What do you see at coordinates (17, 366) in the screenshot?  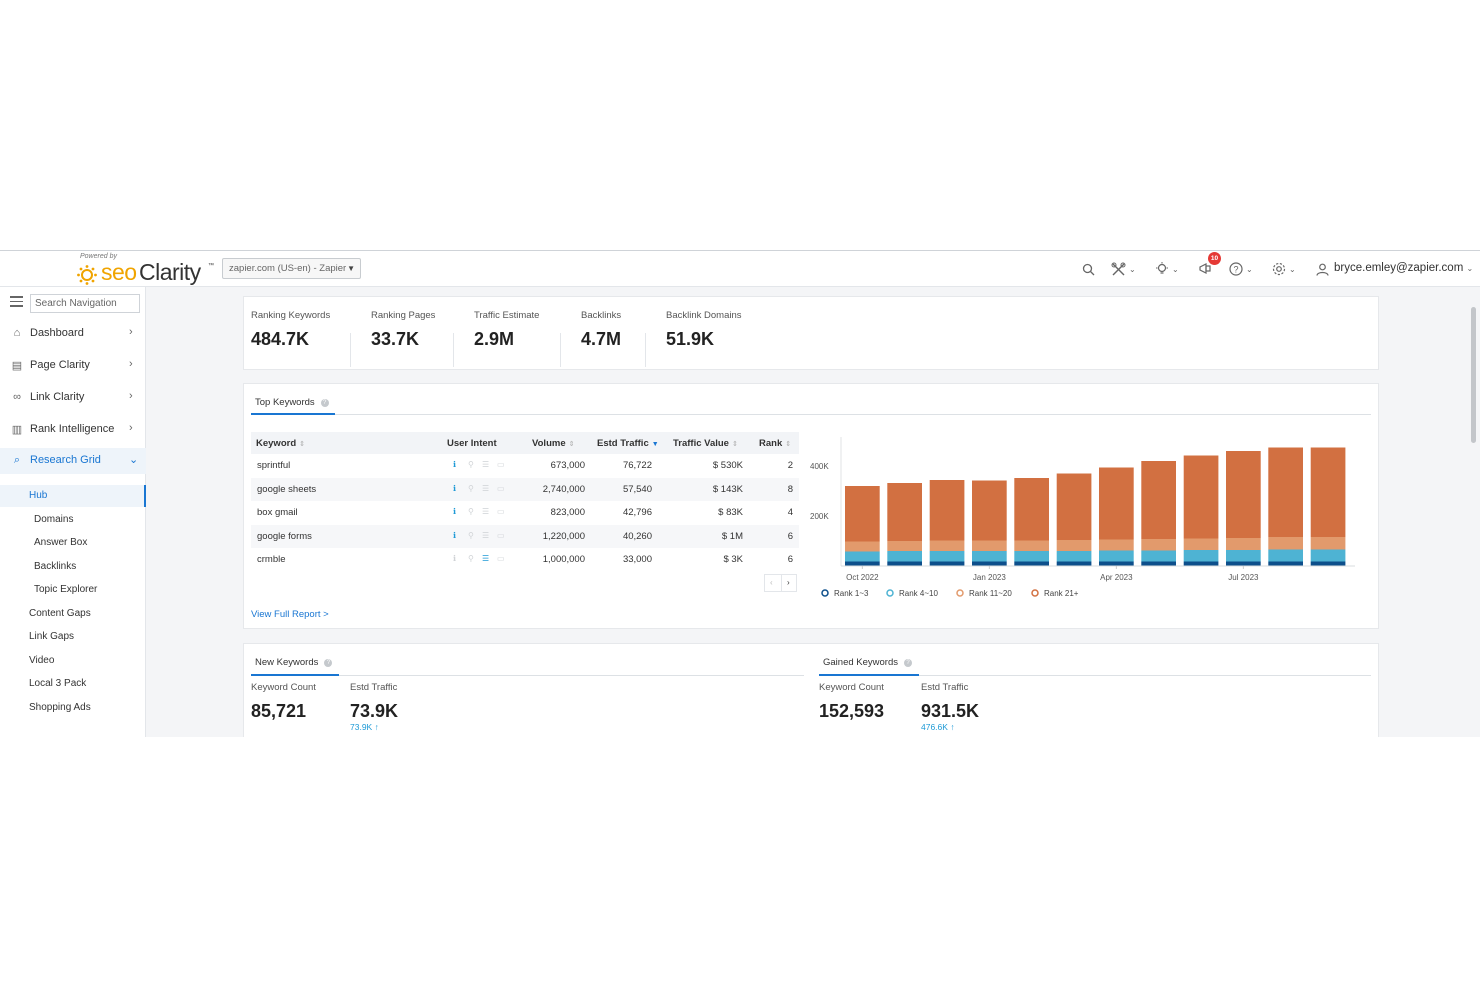 I see `page-icon: ▤` at bounding box center [17, 366].